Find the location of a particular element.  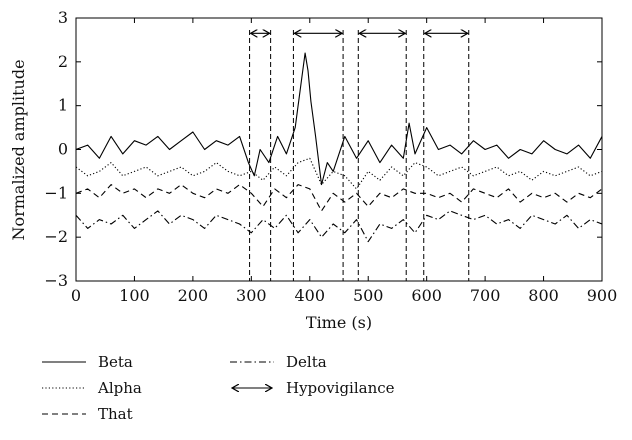

series-line-that is located at coordinates (339, 198).